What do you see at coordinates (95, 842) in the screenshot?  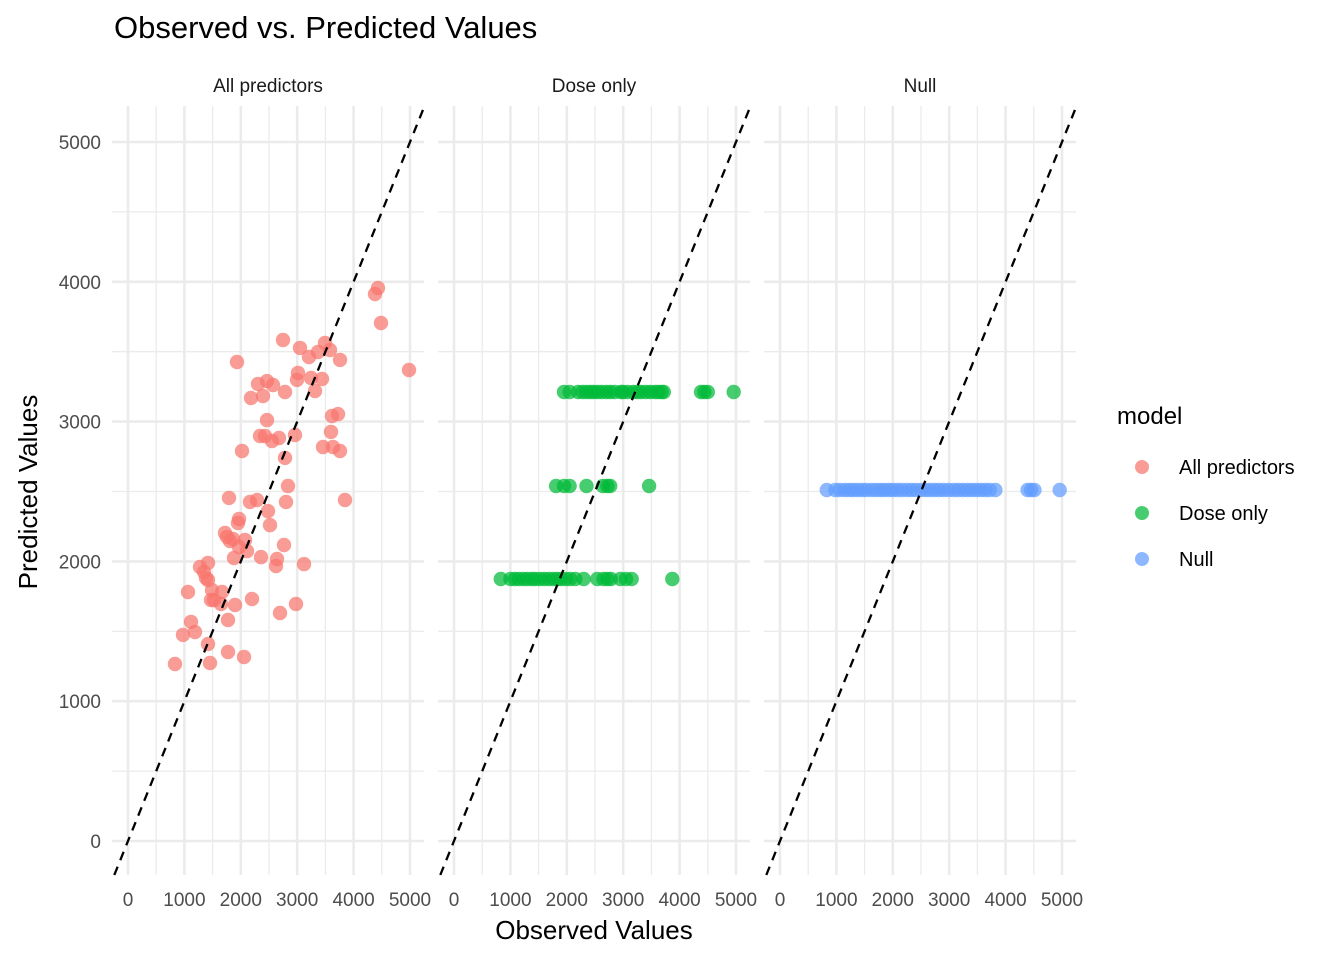 I see `y-tick-label: 0` at bounding box center [95, 842].